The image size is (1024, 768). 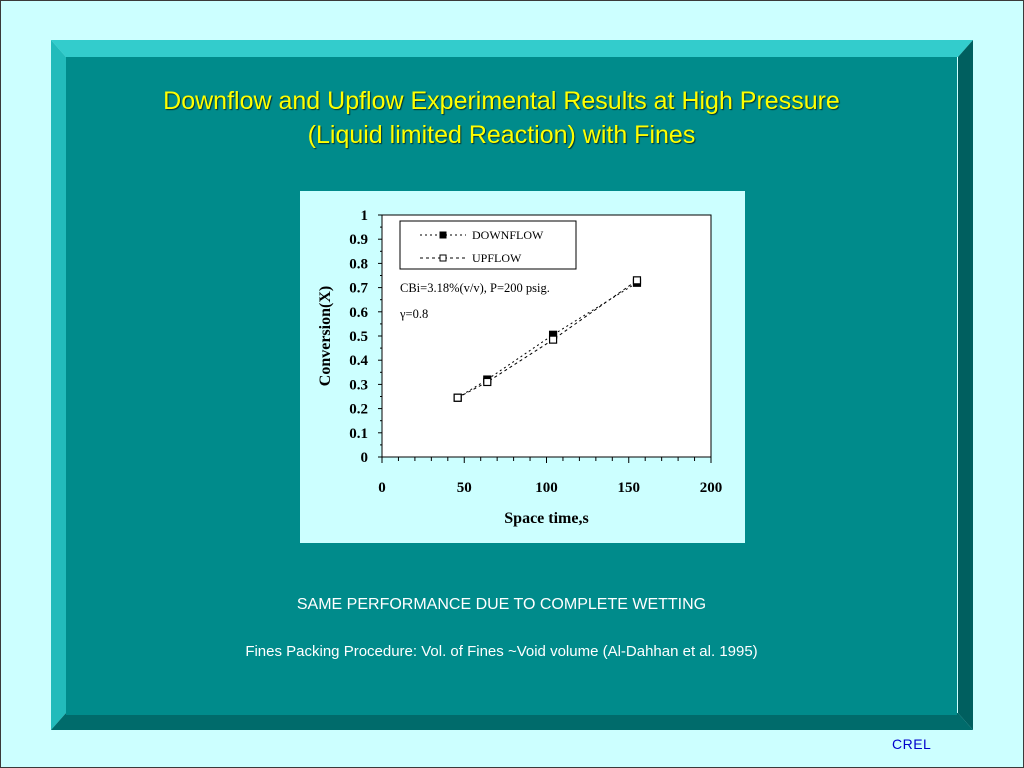 I want to click on x-axis-label: Space time,s, so click(x=546, y=518).